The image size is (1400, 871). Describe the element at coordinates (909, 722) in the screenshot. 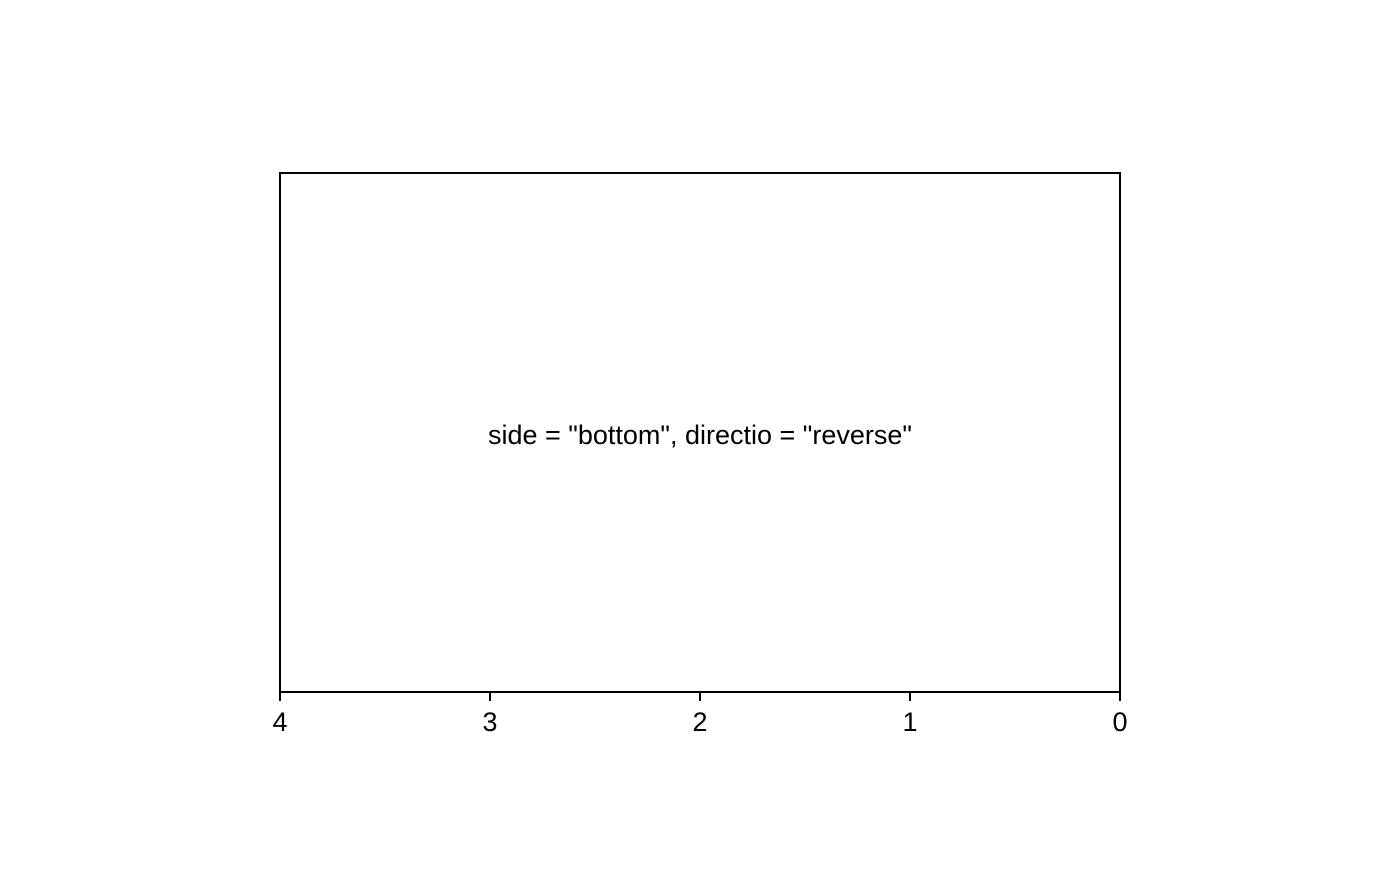

I see `x-tick-label: 1` at that location.